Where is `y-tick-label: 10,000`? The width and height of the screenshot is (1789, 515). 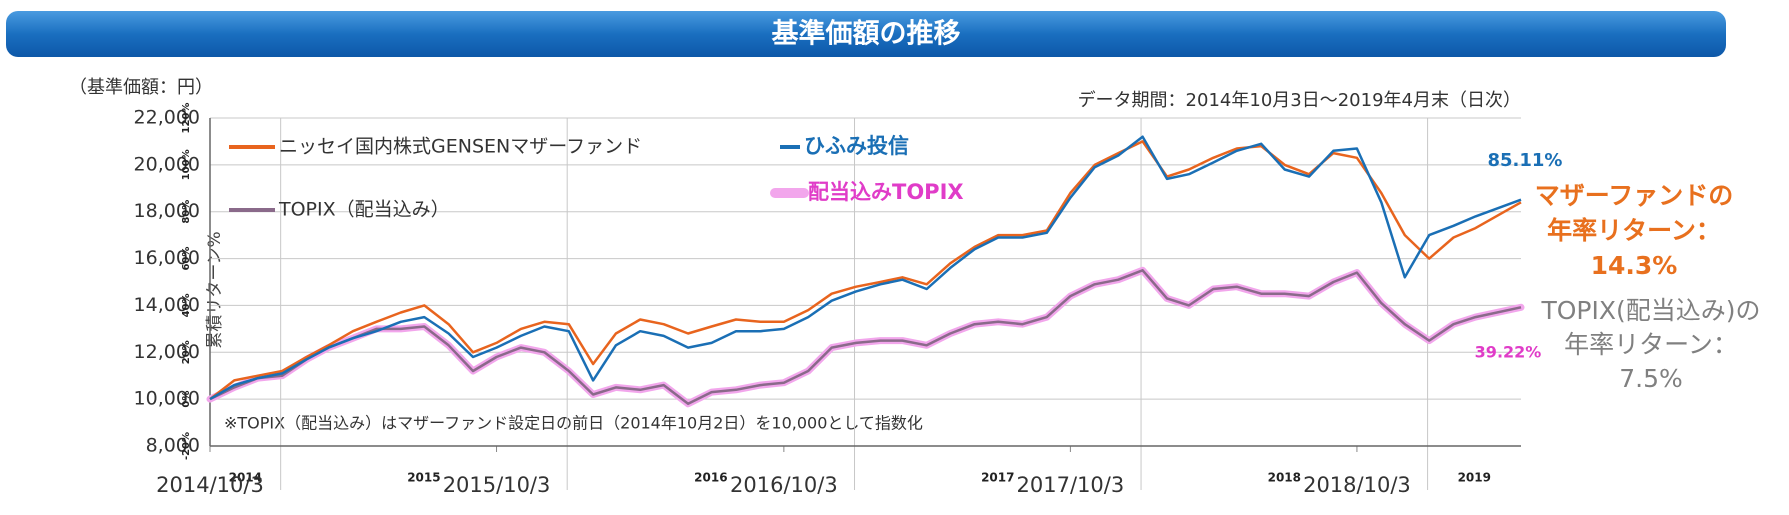 y-tick-label: 10,000 is located at coordinates (167, 399).